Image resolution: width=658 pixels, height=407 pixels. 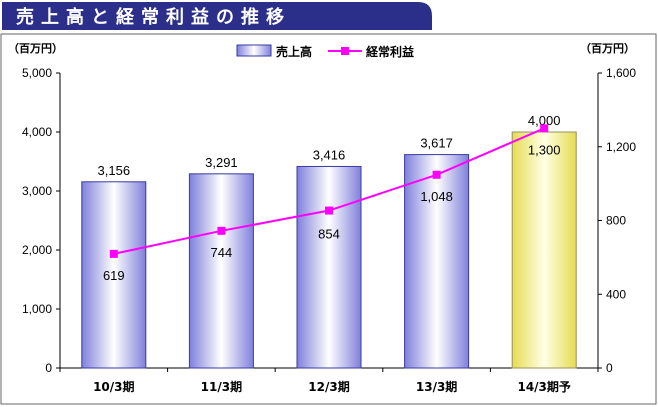 I want to click on title-banner, so click(x=217, y=16).